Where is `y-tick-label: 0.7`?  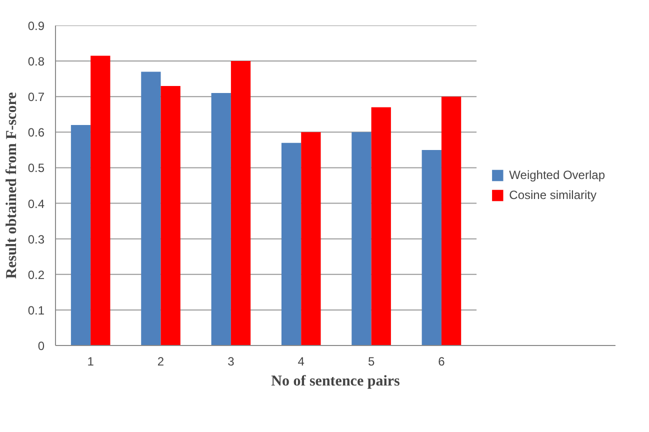 y-tick-label: 0.7 is located at coordinates (36, 97).